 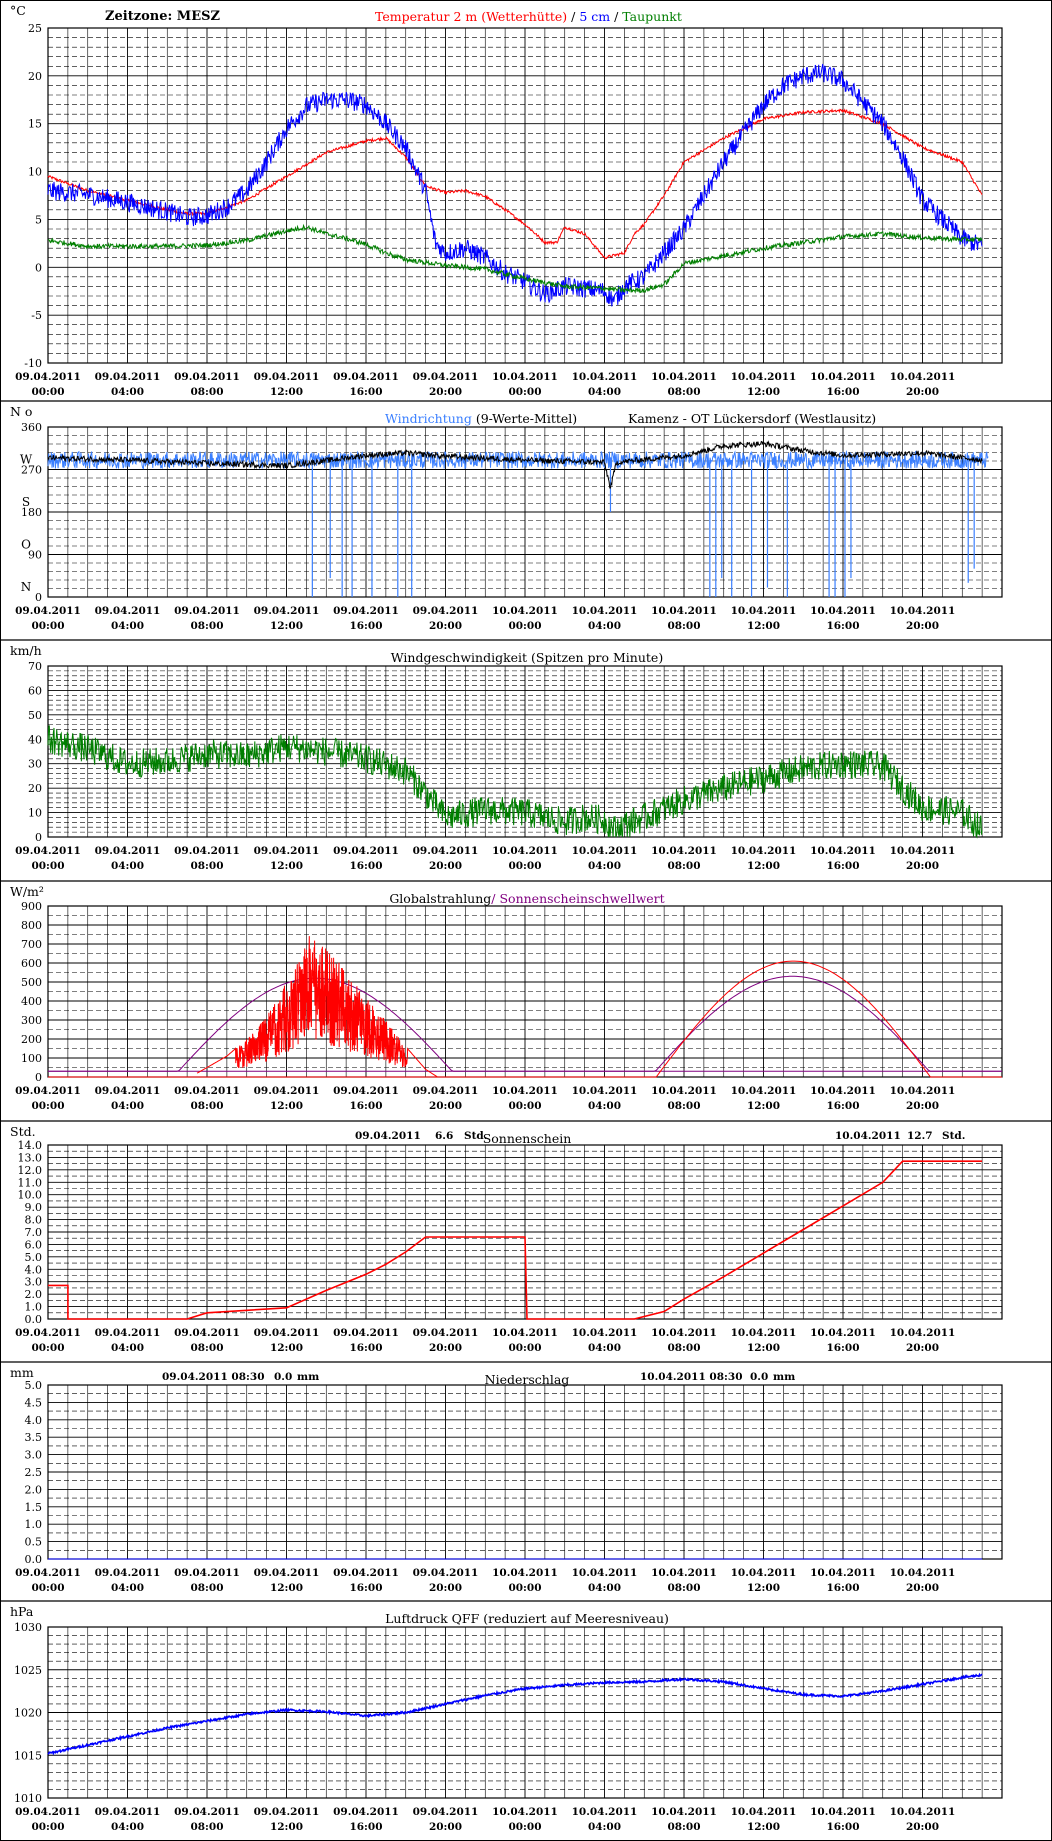 I want to click on chart-title-part: / Sonnenscheinschwellwert, so click(x=577, y=898).